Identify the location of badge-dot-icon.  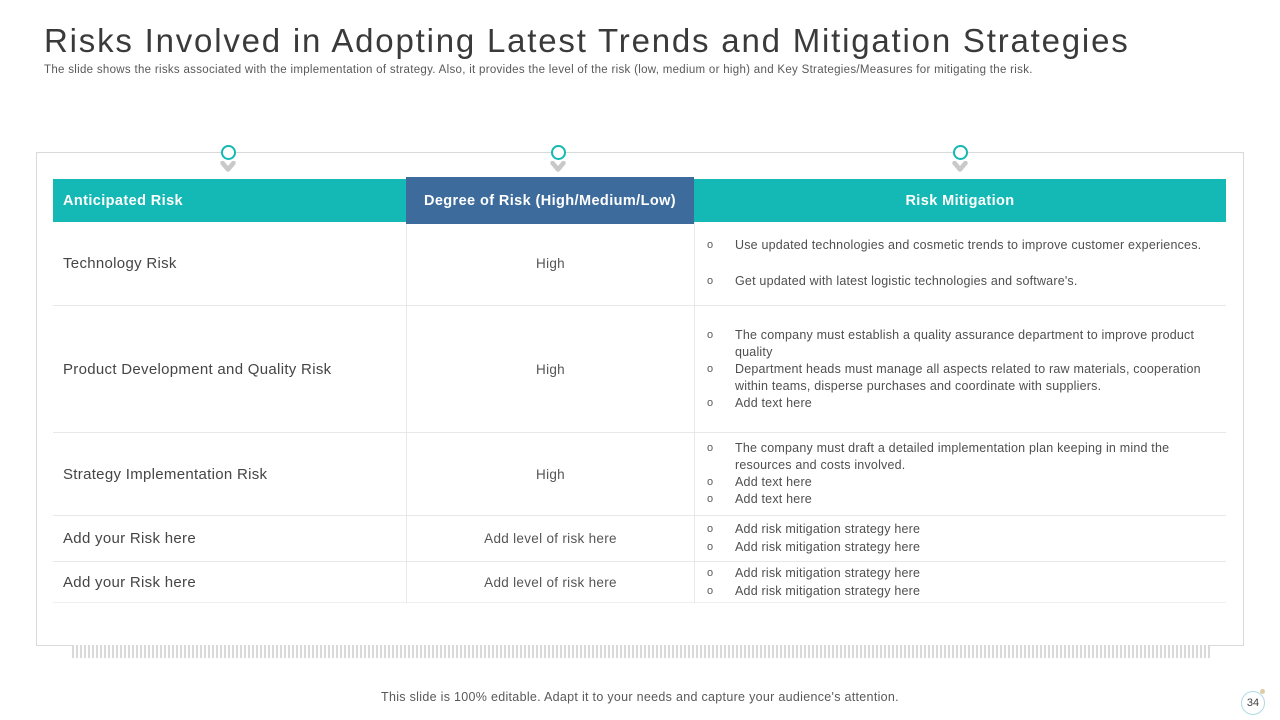
(1262, 691).